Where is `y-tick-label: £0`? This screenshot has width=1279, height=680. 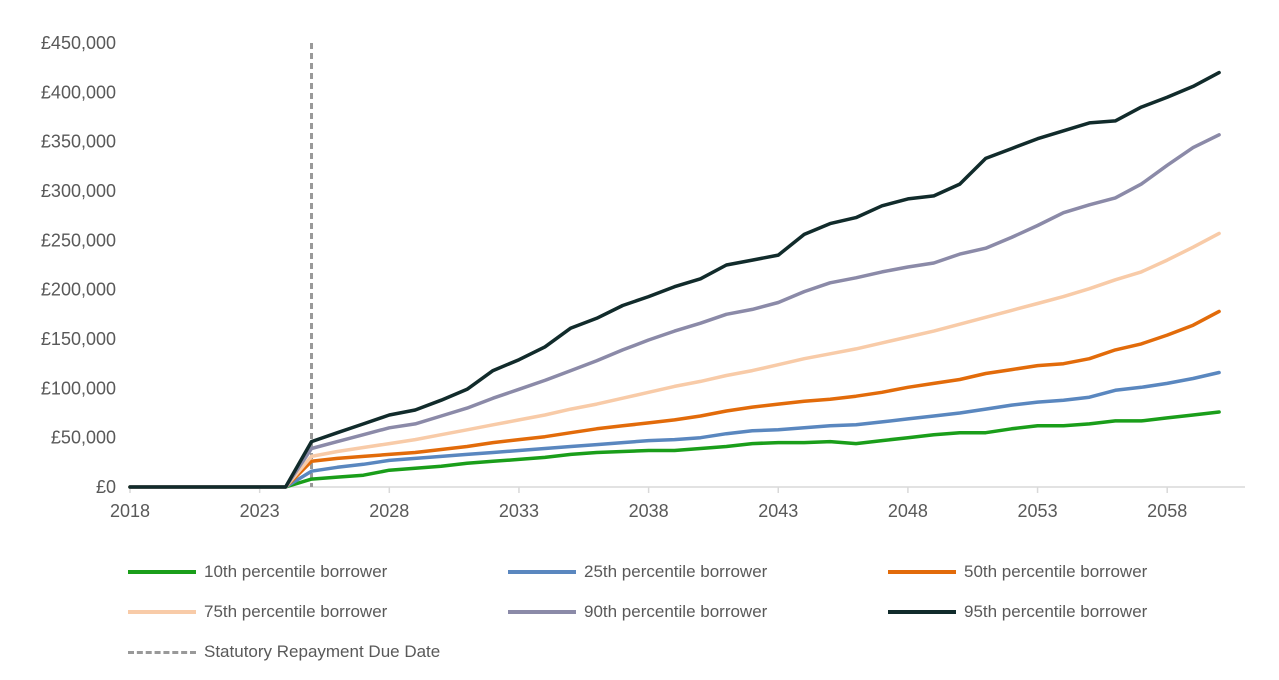 y-tick-label: £0 is located at coordinates (106, 487).